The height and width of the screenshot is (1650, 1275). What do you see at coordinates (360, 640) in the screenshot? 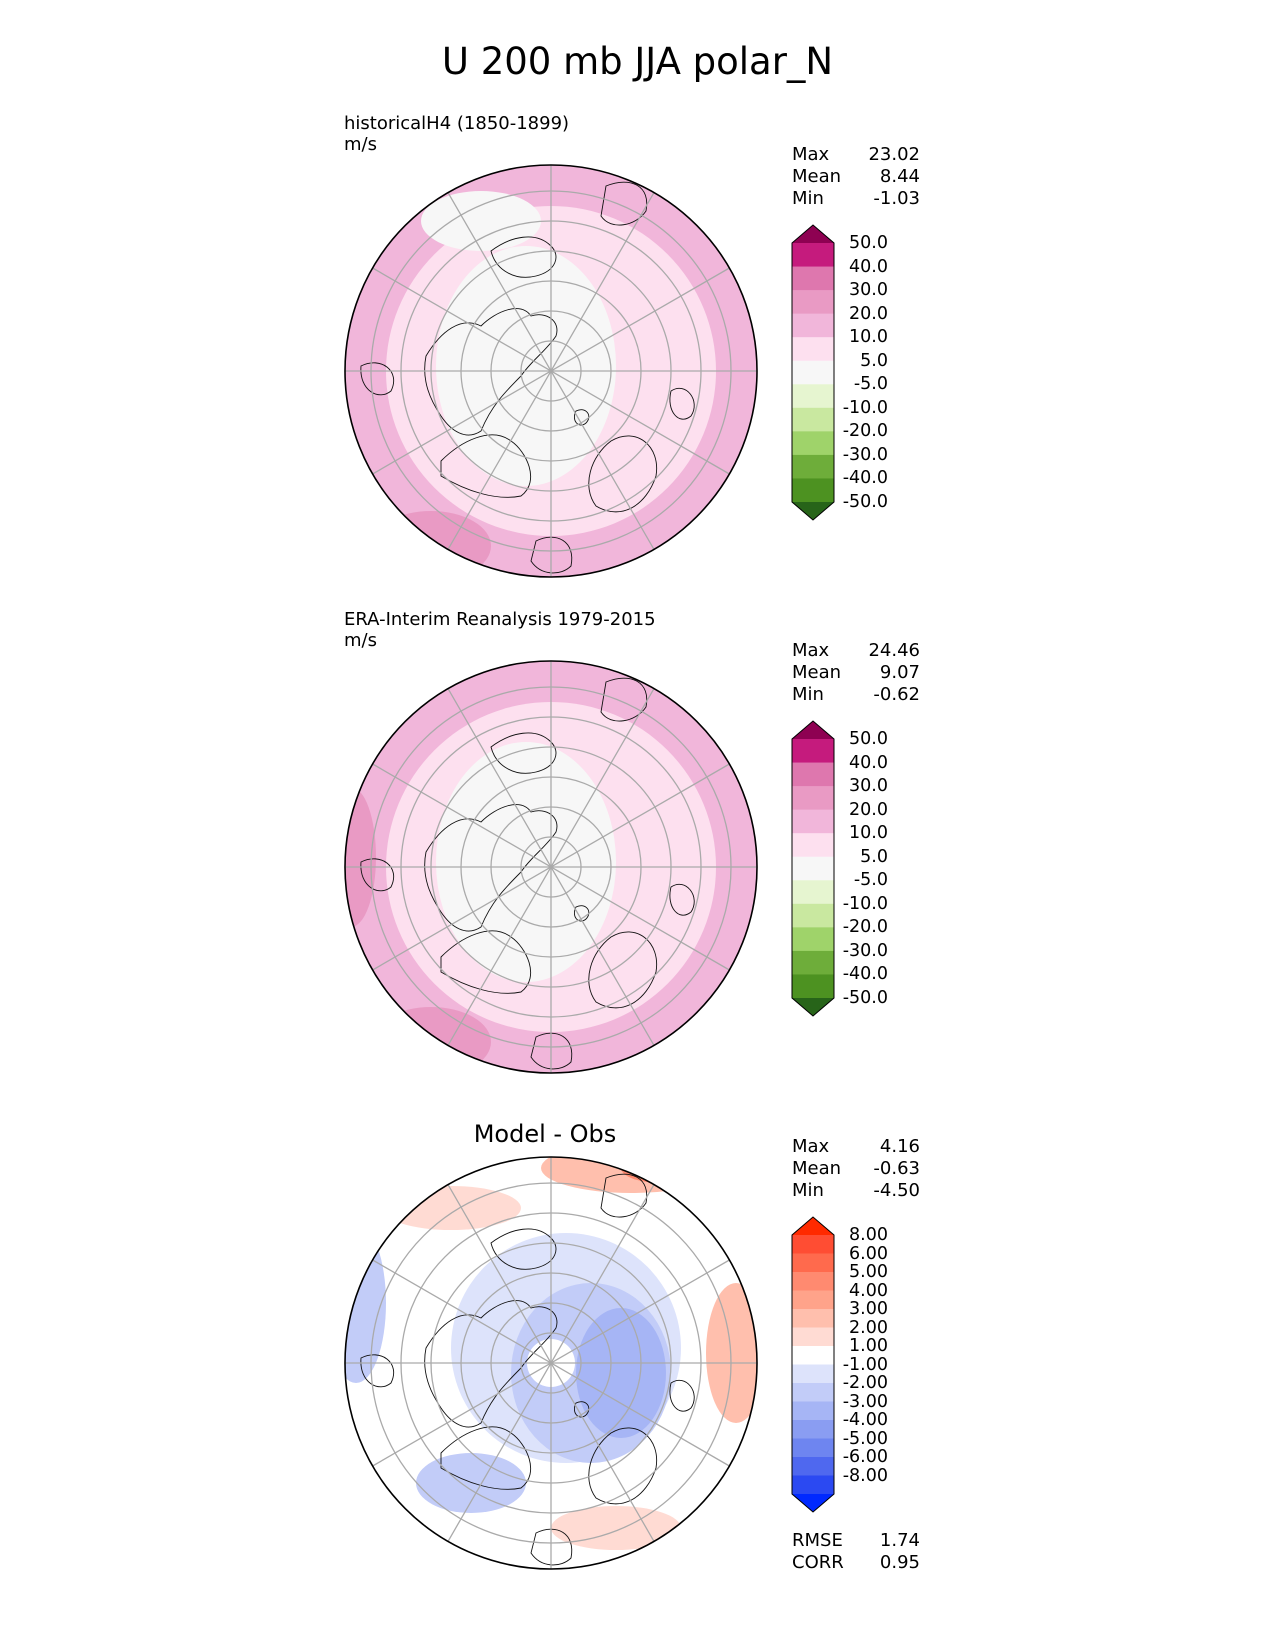
I see `panel-2-units: m/s` at bounding box center [360, 640].